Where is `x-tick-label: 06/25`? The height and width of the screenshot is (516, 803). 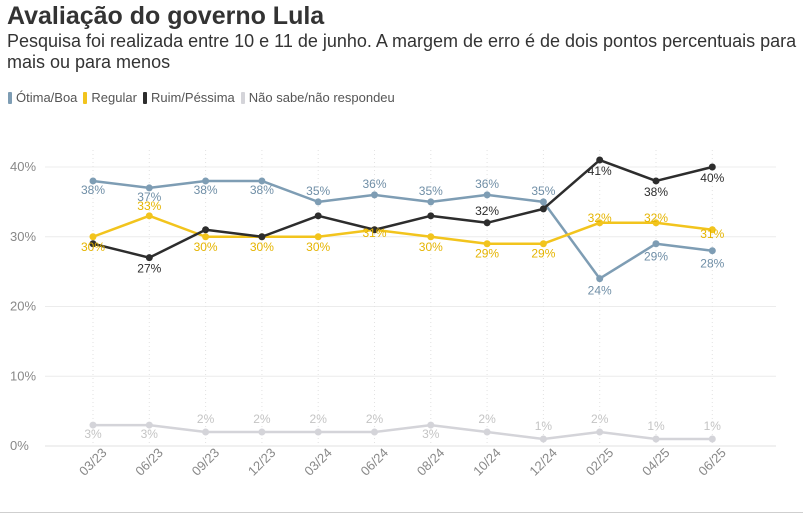 x-tick-label: 06/25 is located at coordinates (712, 462).